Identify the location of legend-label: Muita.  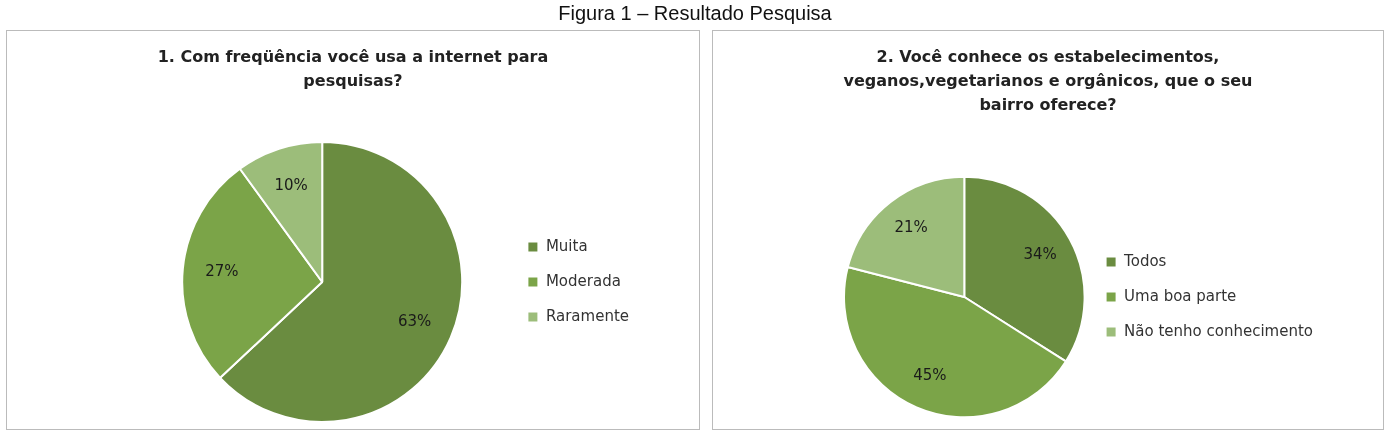
(566, 245).